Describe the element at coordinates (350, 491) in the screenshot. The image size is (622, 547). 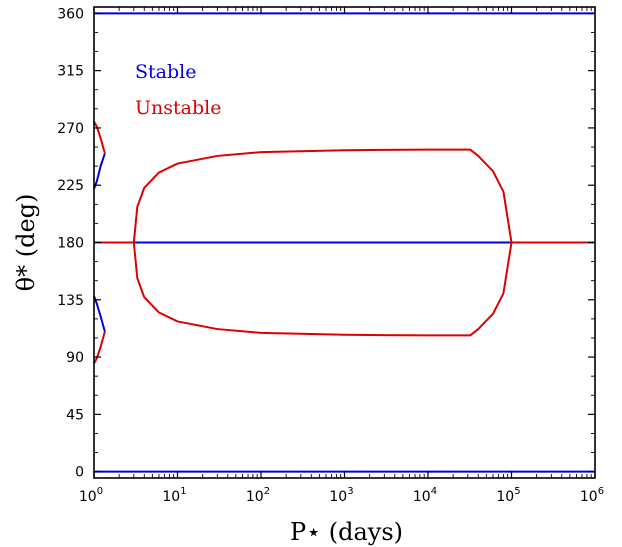
I see `x-tick-exponent-3: 3` at that location.